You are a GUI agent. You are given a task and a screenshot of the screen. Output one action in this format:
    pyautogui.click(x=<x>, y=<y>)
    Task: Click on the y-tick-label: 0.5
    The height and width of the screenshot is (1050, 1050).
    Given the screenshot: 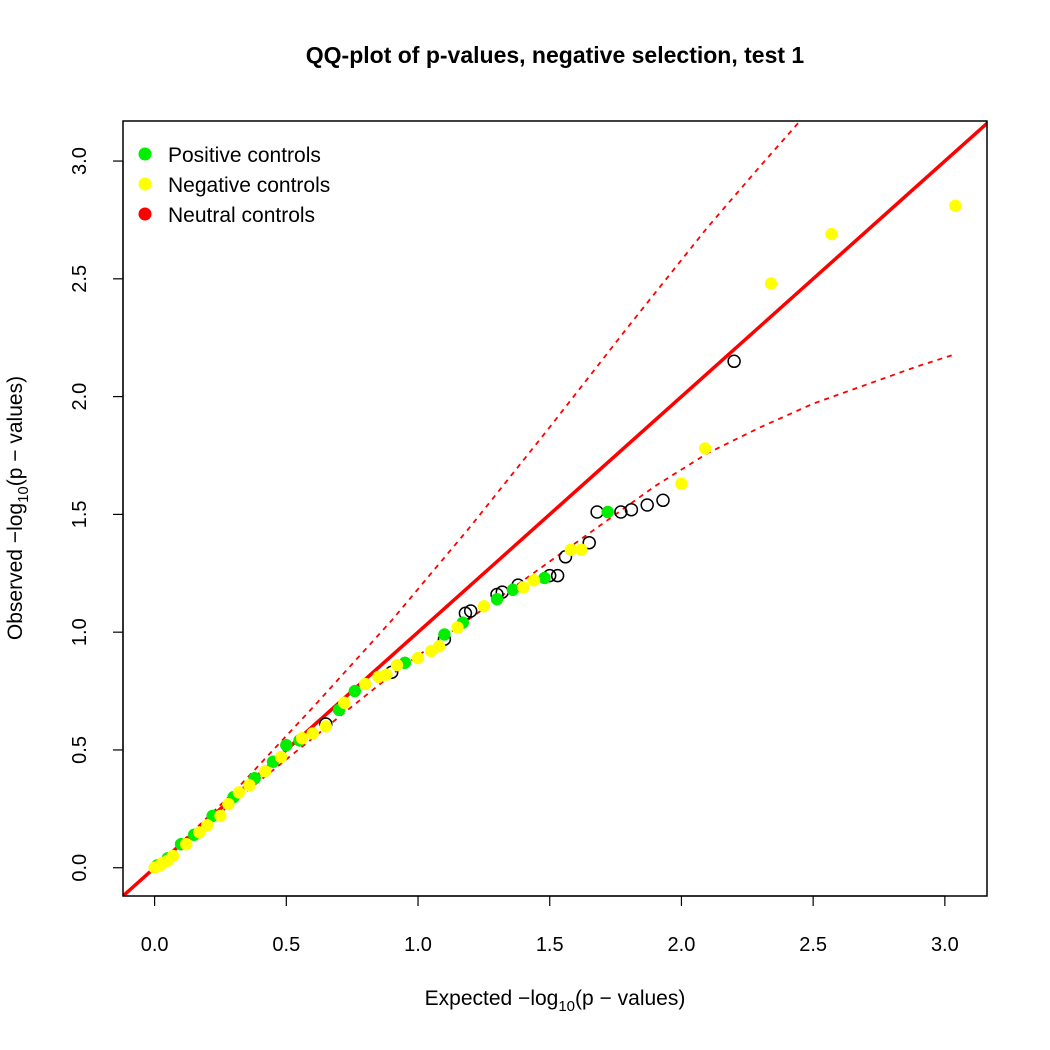 What is the action you would take?
    pyautogui.click(x=80, y=750)
    